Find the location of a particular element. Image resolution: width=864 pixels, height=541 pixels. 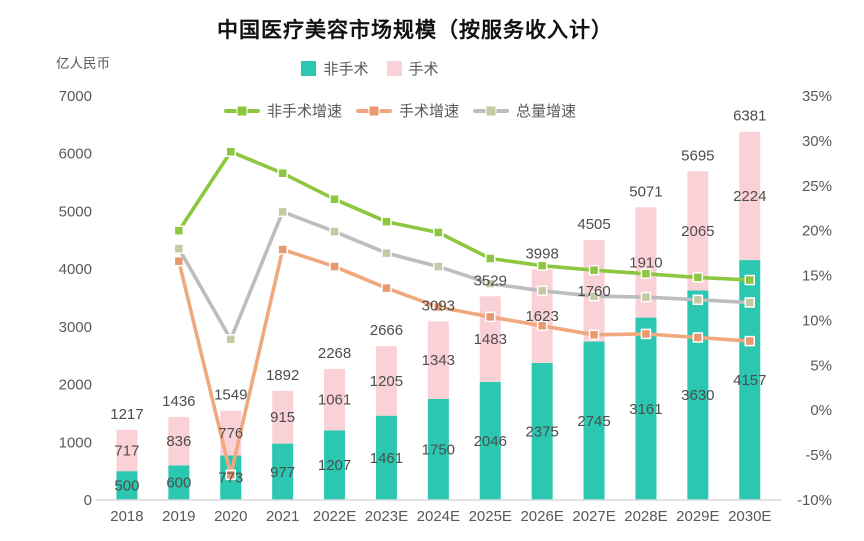

y-right-tick: -10% is located at coordinates (814, 500).